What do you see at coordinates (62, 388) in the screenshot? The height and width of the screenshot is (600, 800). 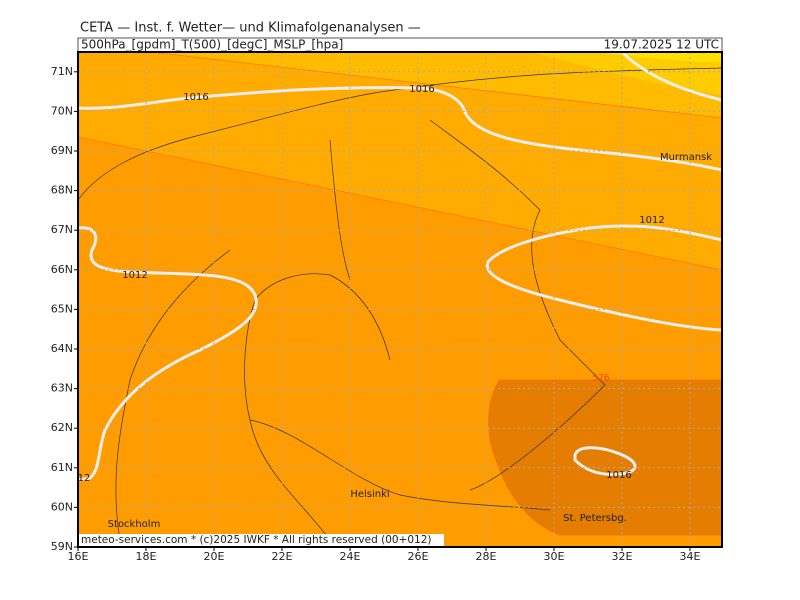 I see `lat-label: 63N` at bounding box center [62, 388].